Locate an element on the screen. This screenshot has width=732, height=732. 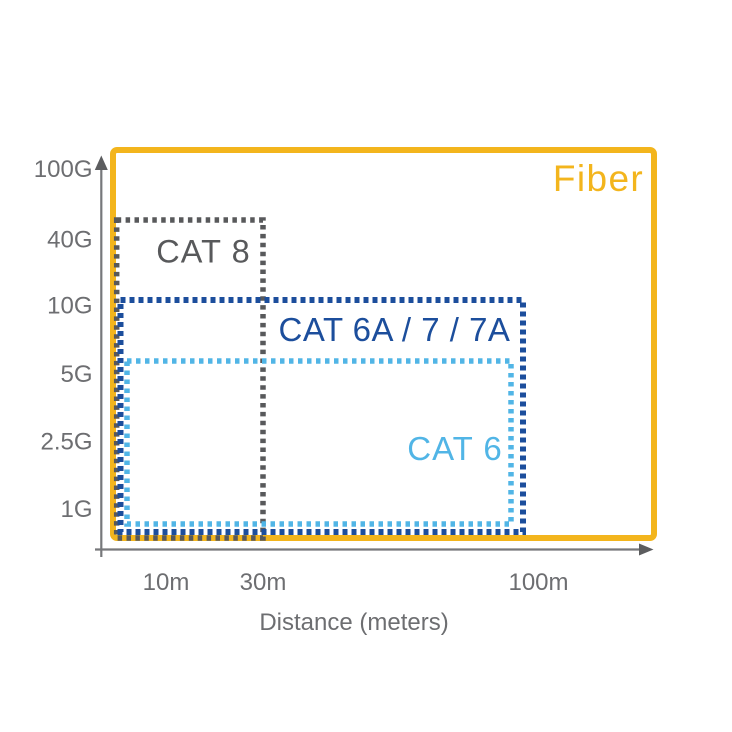
svg-text: 5G is located at coordinates (76, 374).